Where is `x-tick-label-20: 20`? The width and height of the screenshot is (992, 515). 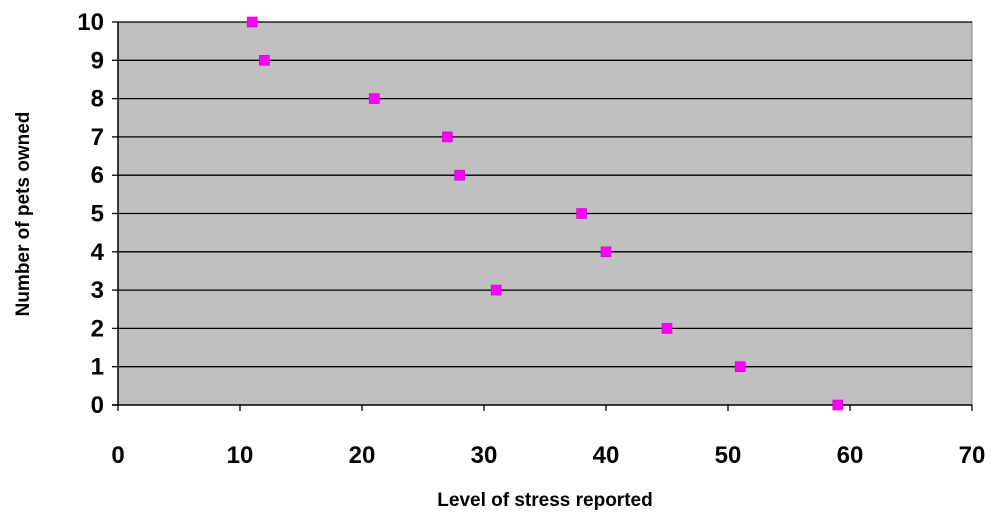 x-tick-label-20: 20 is located at coordinates (362, 455).